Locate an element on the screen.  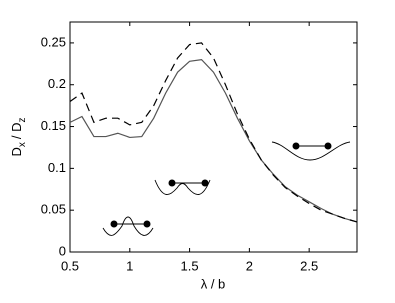
y-tick-label: 0.15 is located at coordinates (53, 125).